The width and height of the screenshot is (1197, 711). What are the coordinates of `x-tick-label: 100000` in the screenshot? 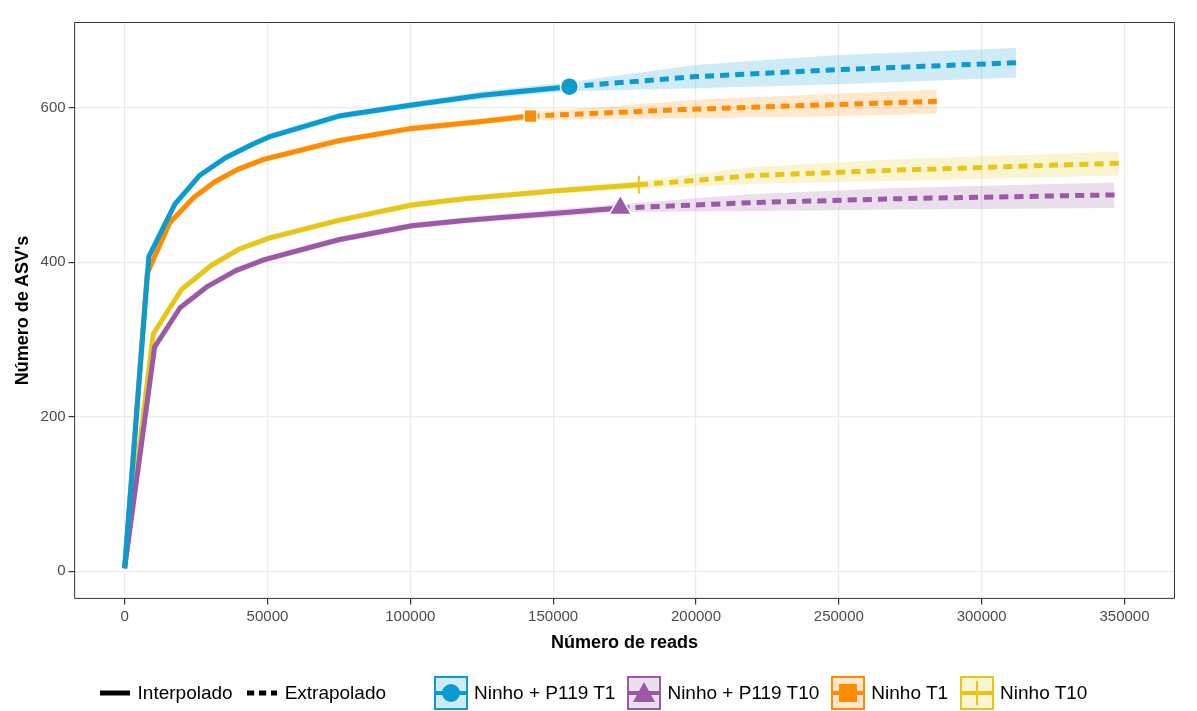 It's located at (410, 615).